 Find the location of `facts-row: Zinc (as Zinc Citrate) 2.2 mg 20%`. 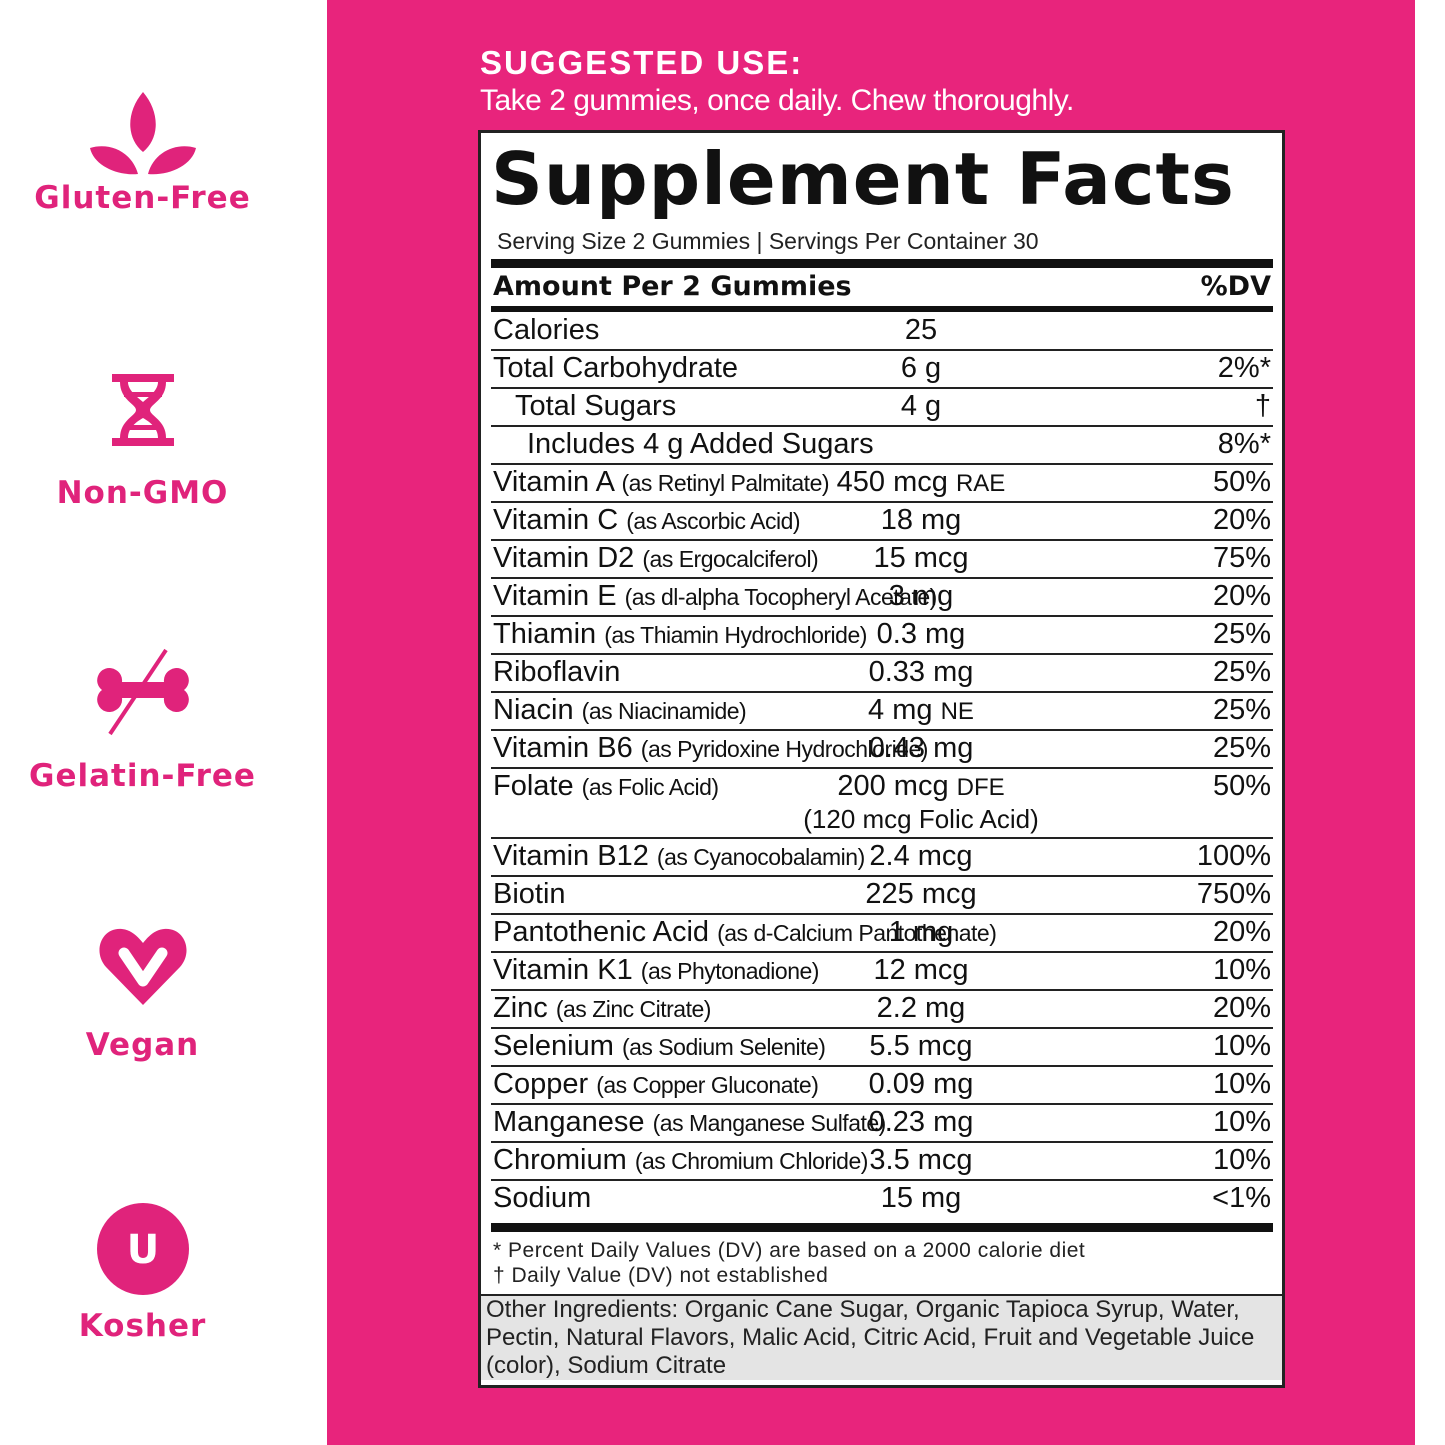

facts-row: Zinc (as Zinc Citrate) 2.2 mg 20% is located at coordinates (882, 1010).